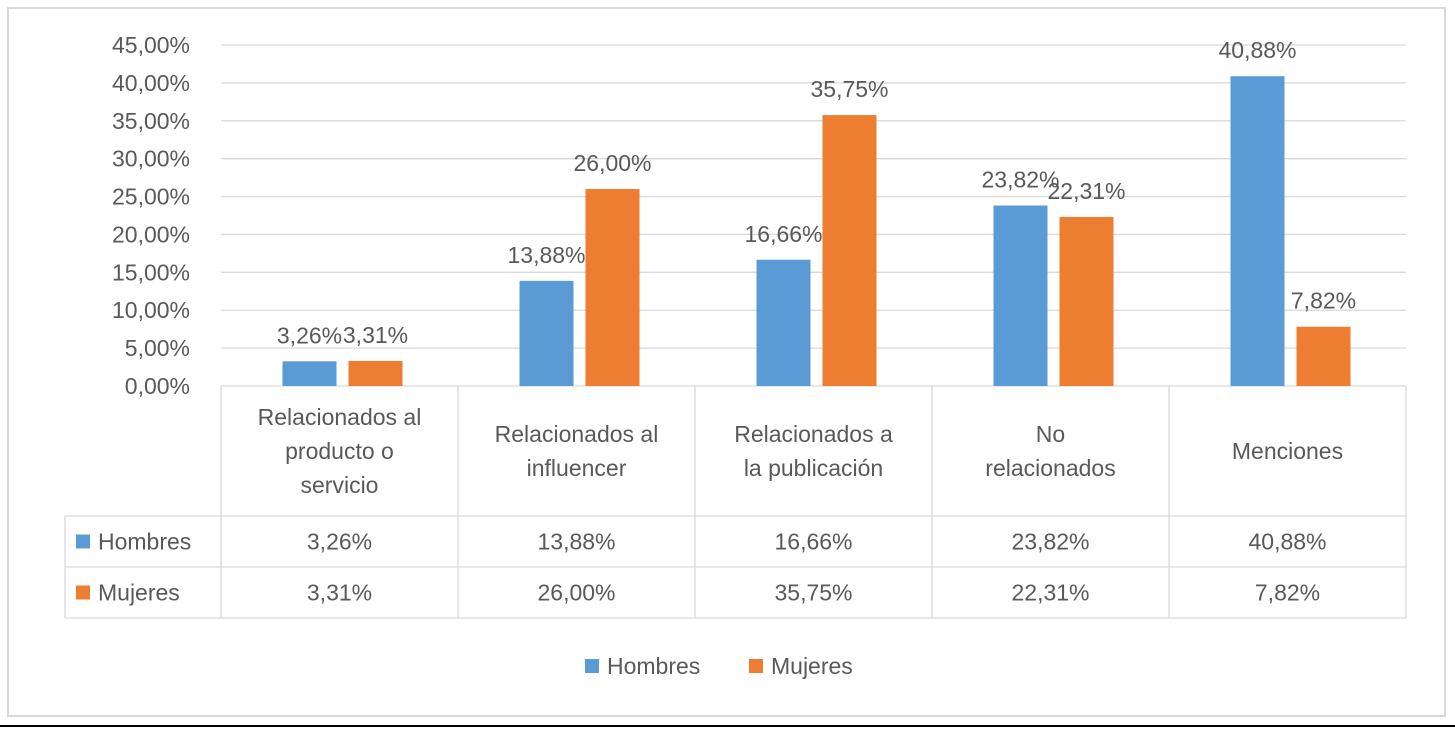 The width and height of the screenshot is (1455, 729). What do you see at coordinates (139, 593) in the screenshot?
I see `table-series-name: Mujeres` at bounding box center [139, 593].